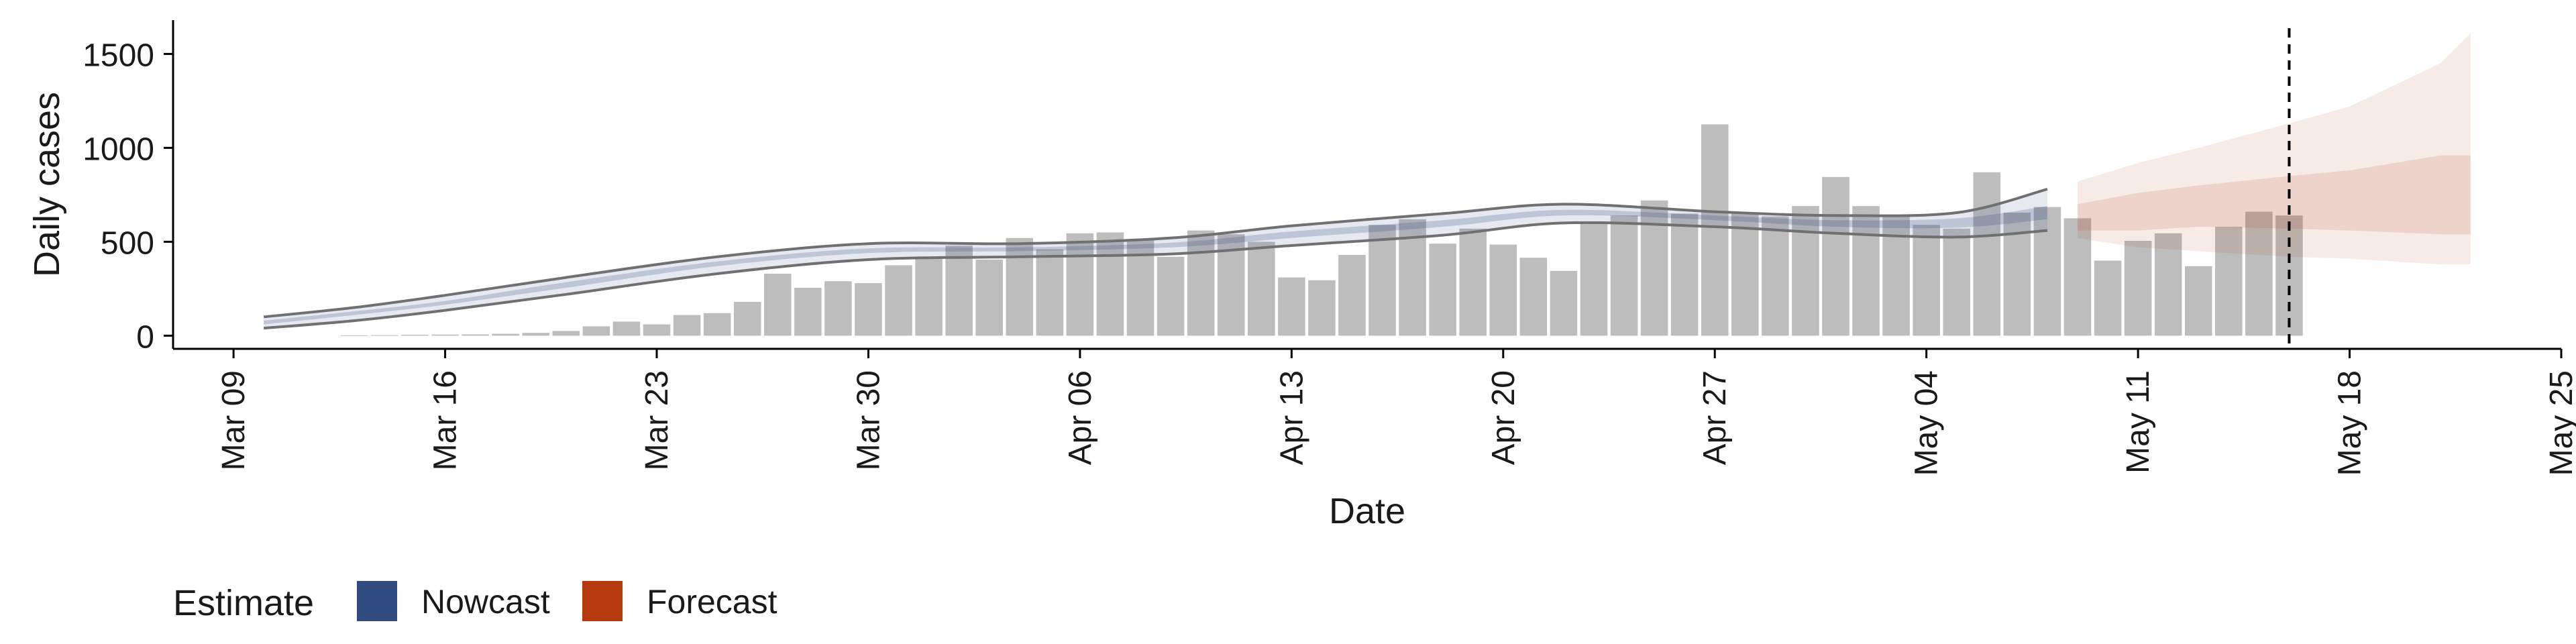 The height and width of the screenshot is (644, 2576). What do you see at coordinates (446, 420) in the screenshot?
I see `x-tick-label: Mar 16` at bounding box center [446, 420].